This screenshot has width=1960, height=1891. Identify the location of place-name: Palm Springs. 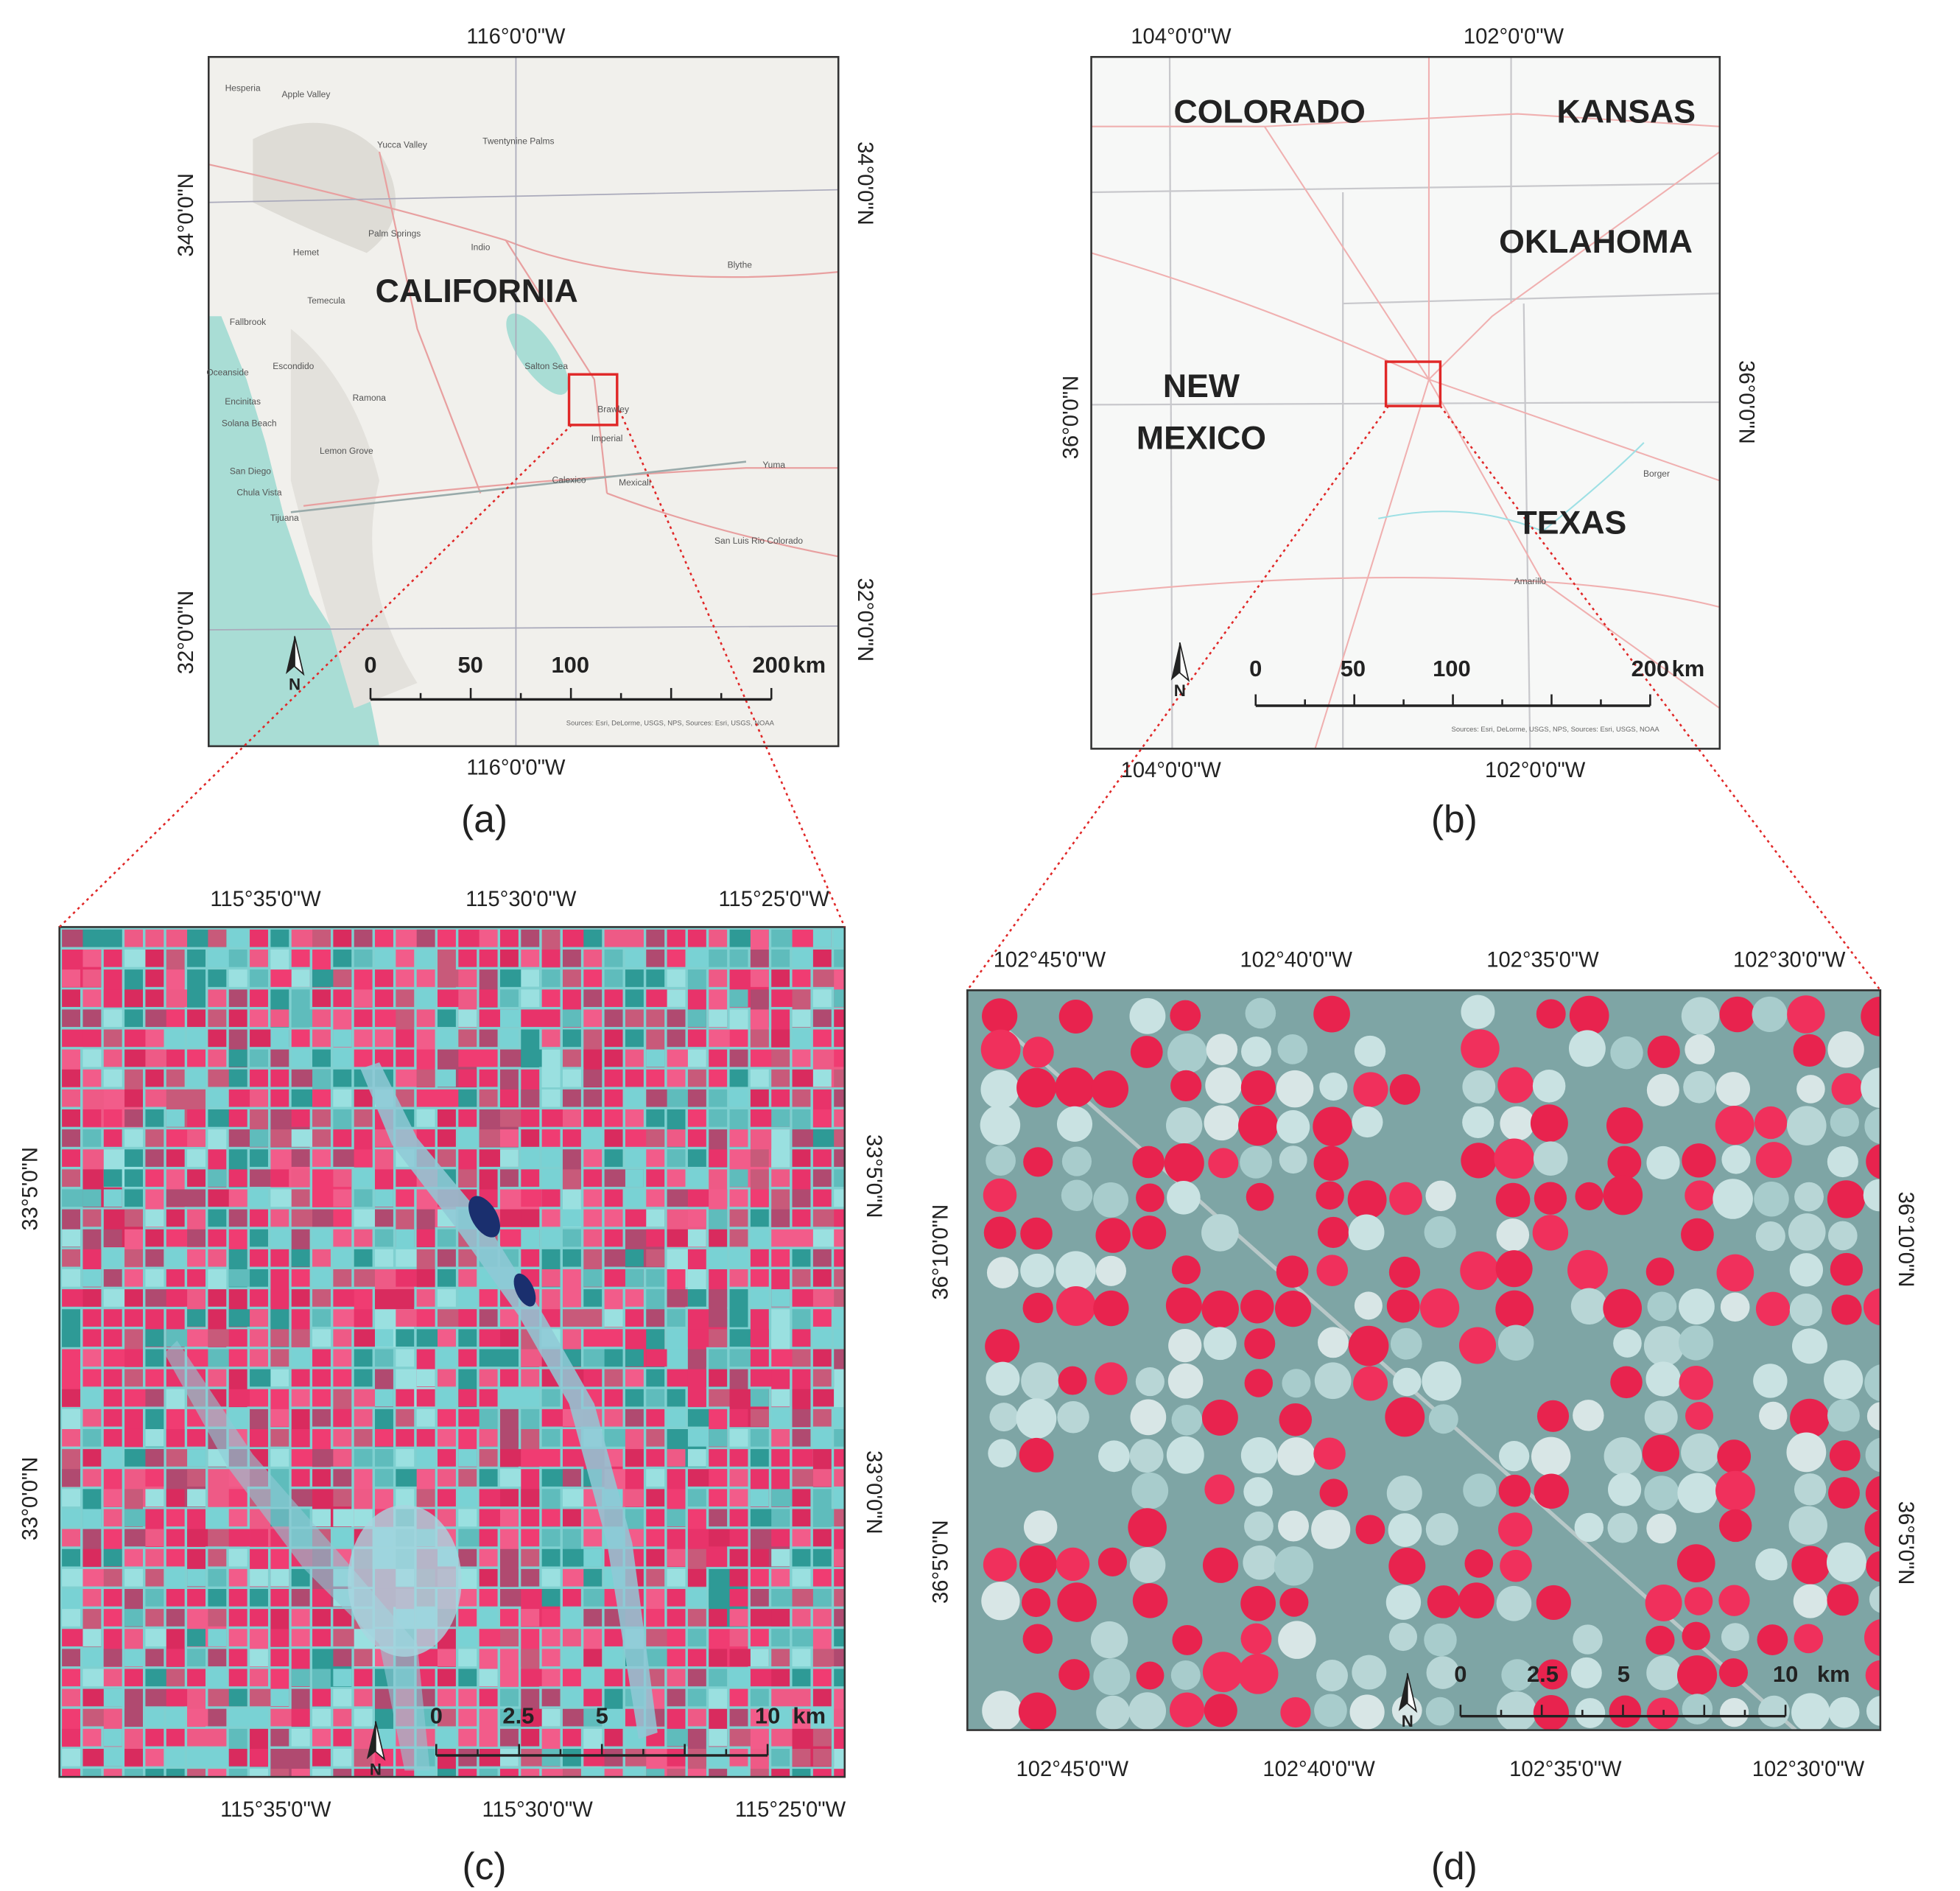
(394, 233).